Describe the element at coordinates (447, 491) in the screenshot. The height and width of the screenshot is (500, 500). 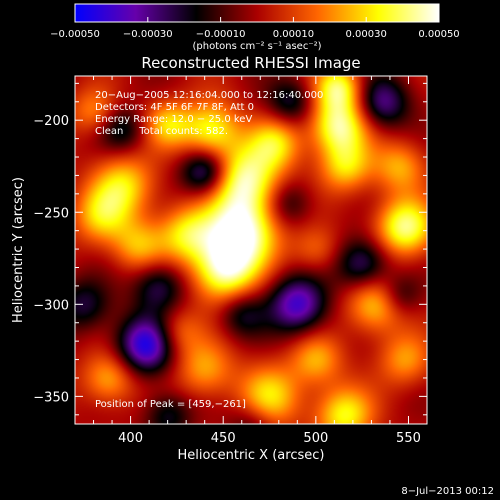
I see `footer-timestamp: 8−Jul−2013 00:12` at that location.